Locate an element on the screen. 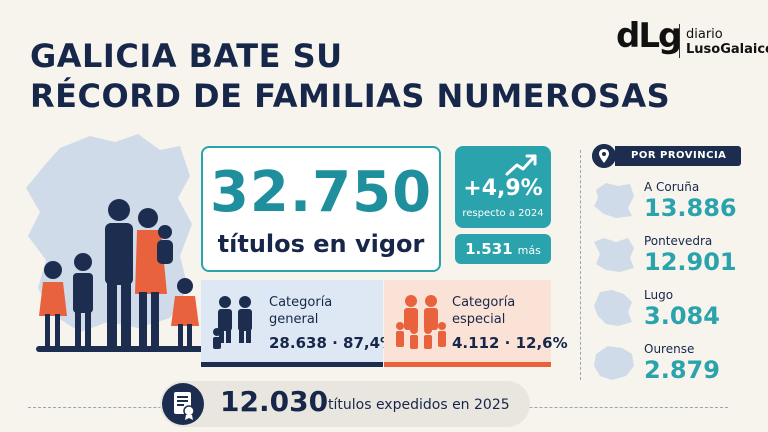 The width and height of the screenshot is (768, 432). increase-count-number: 1.531 is located at coordinates (489, 249).